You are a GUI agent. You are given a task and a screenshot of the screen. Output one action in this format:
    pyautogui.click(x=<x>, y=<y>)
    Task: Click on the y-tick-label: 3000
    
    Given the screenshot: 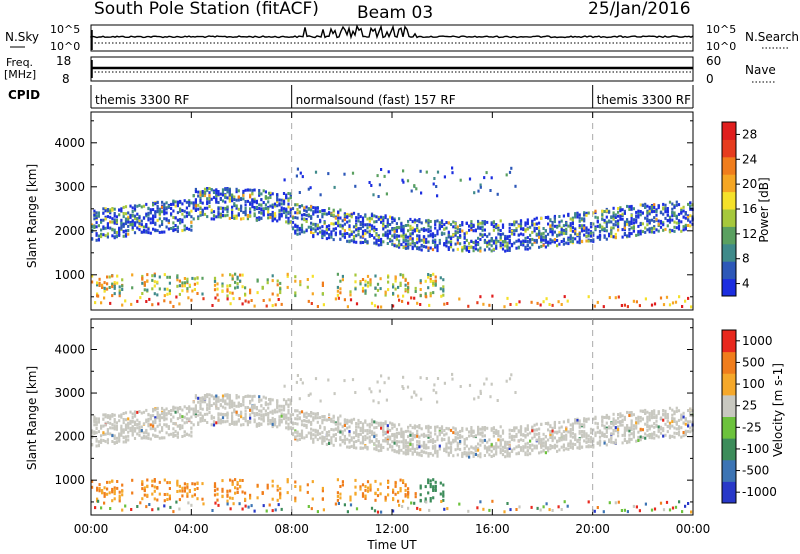 What is the action you would take?
    pyautogui.click(x=69, y=187)
    